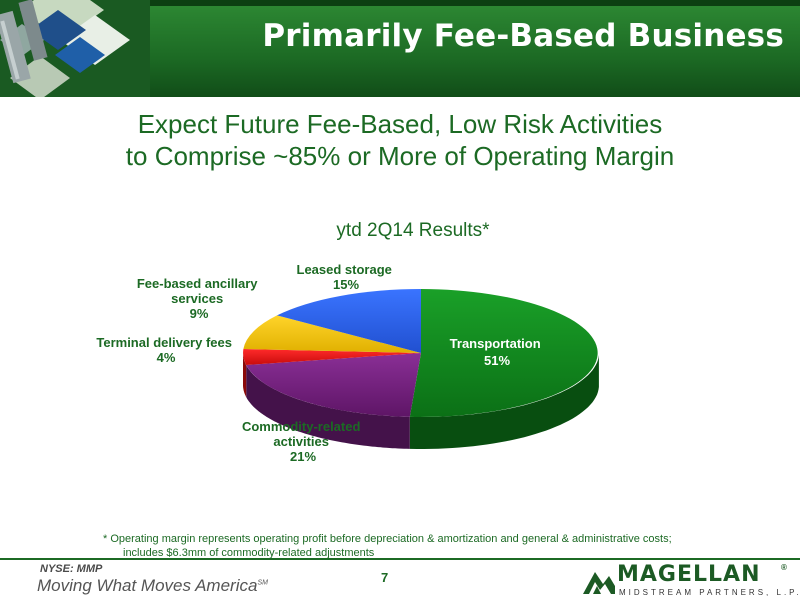  I want to click on magellan-logo: MAGELLAN ® MIDSTREAM PARTNERS, L.P., so click(691, 580).